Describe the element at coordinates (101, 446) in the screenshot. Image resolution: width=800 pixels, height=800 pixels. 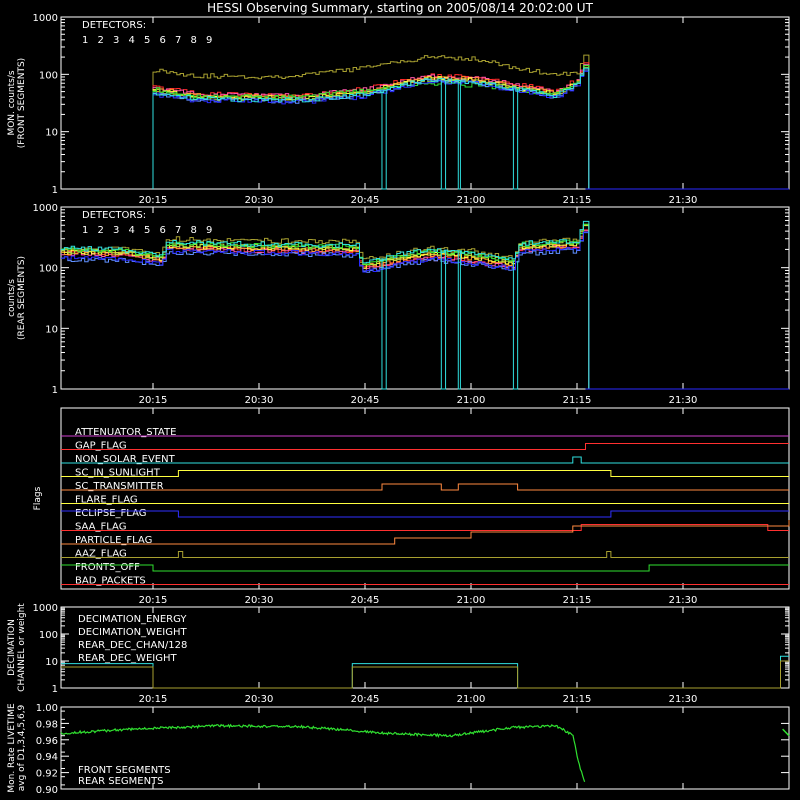
I see `flags-panel-flag-label: GAP_FLAG` at that location.